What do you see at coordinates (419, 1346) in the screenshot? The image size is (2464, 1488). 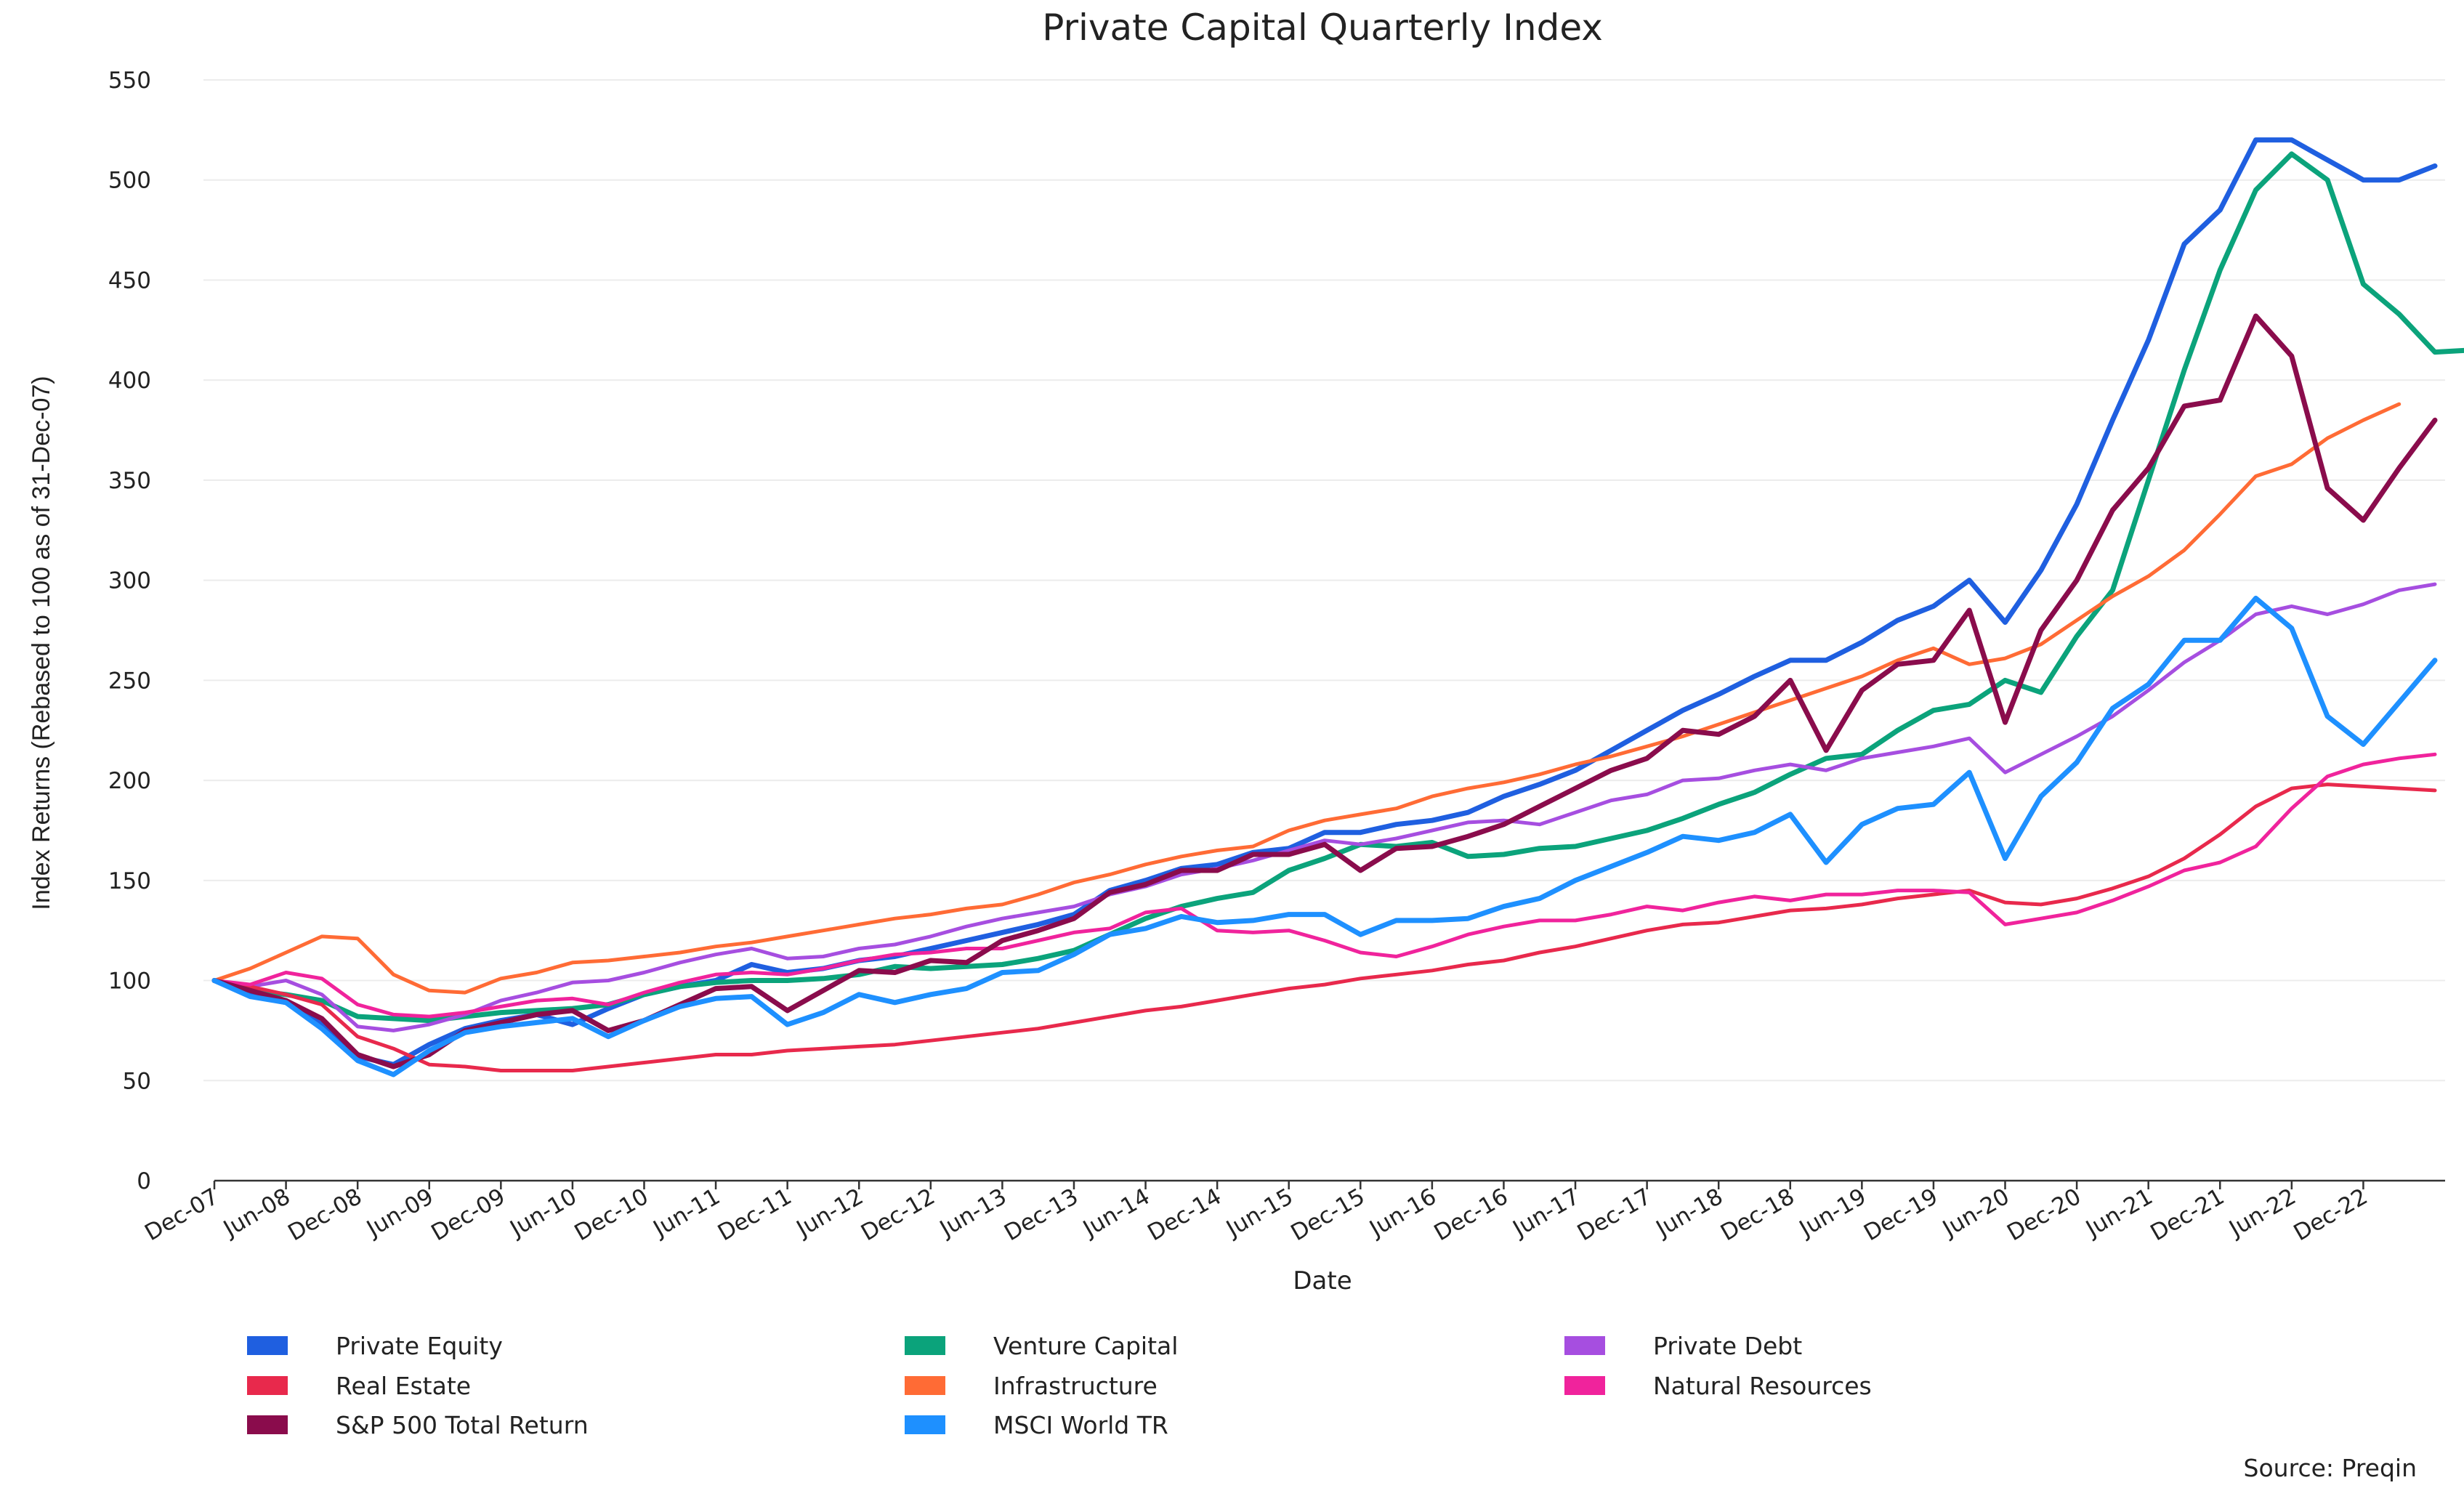 I see `legend-label: Private Equity` at bounding box center [419, 1346].